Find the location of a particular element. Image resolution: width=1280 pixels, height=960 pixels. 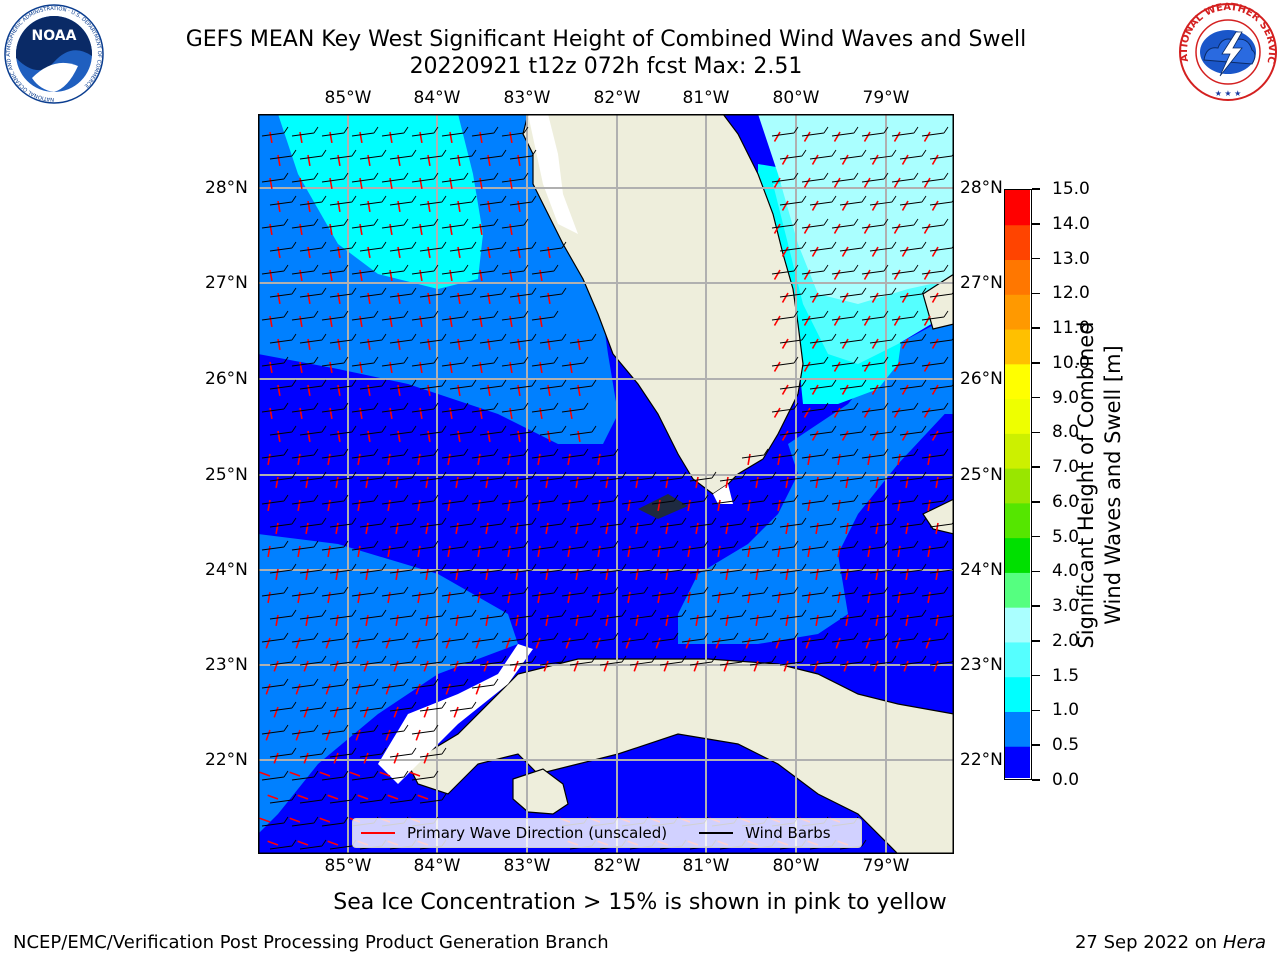

latitude-label-left: 23°N is located at coordinates (226, 665).